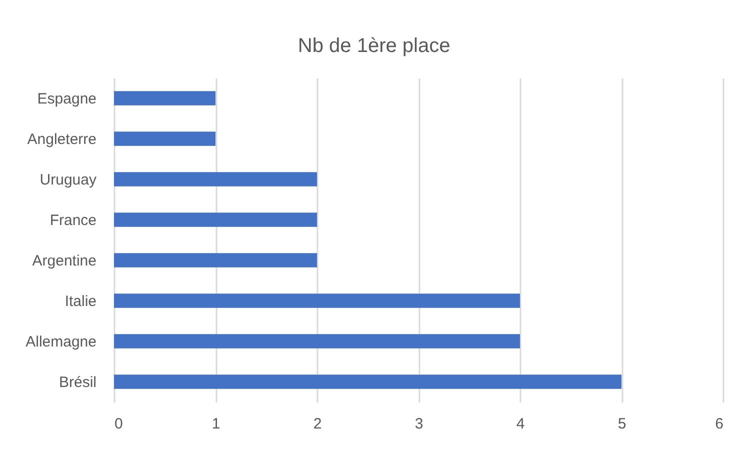 The width and height of the screenshot is (752, 452). What do you see at coordinates (719, 424) in the screenshot?
I see `x-tick-label: 6` at bounding box center [719, 424].